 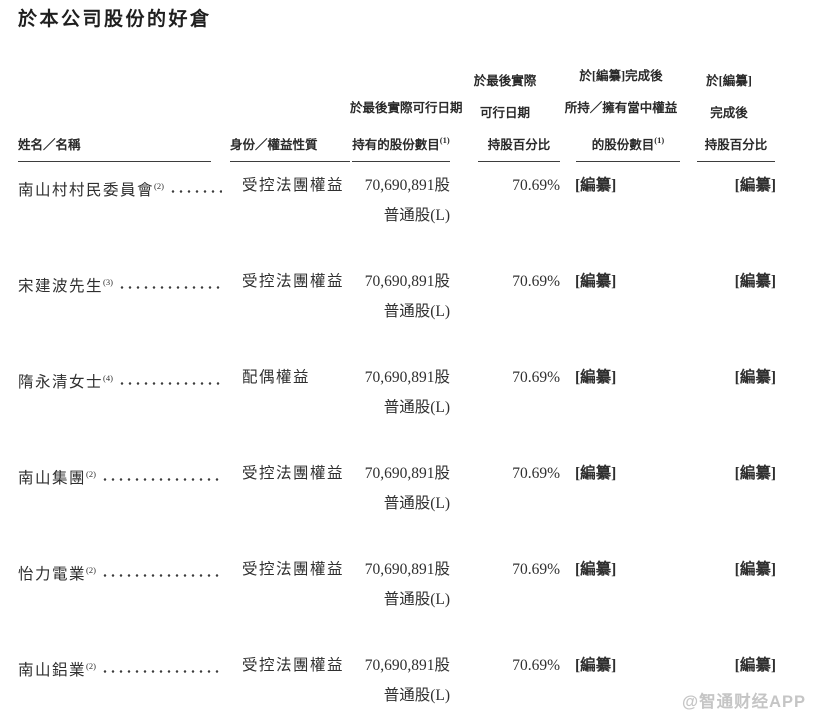 I want to click on shareholder-name: 怡力電業(2), so click(x=57, y=574).